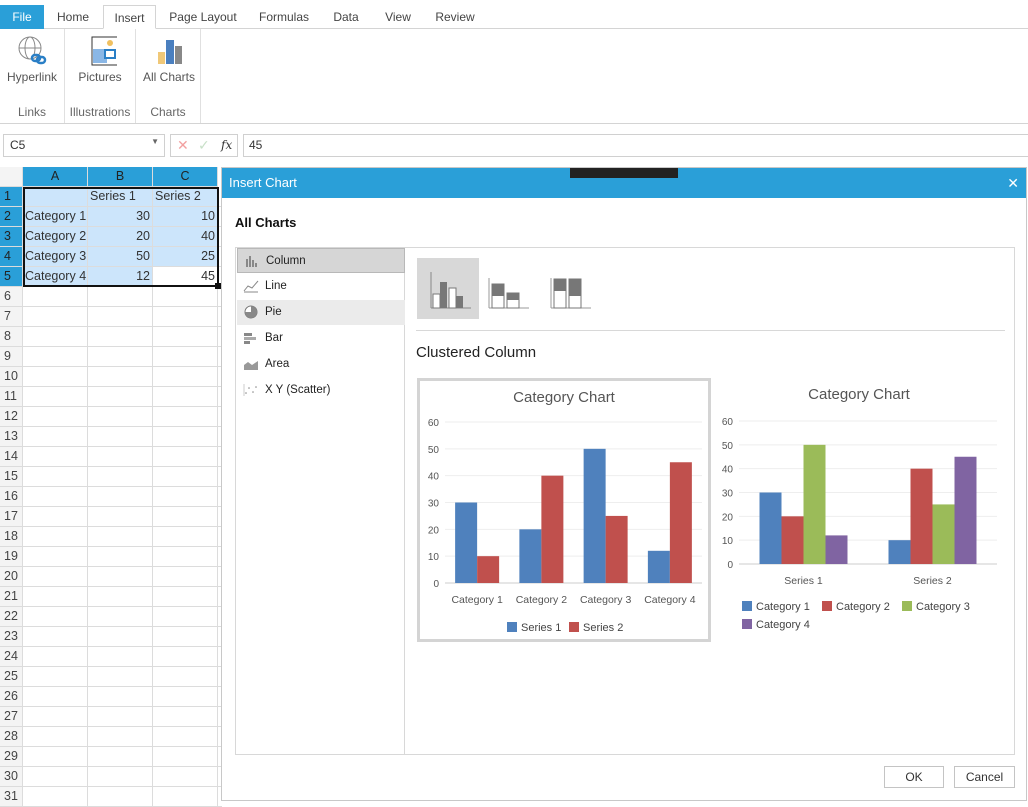 Image resolution: width=1028 pixels, height=807 pixels. I want to click on fx-icon: fx, so click(227, 145).